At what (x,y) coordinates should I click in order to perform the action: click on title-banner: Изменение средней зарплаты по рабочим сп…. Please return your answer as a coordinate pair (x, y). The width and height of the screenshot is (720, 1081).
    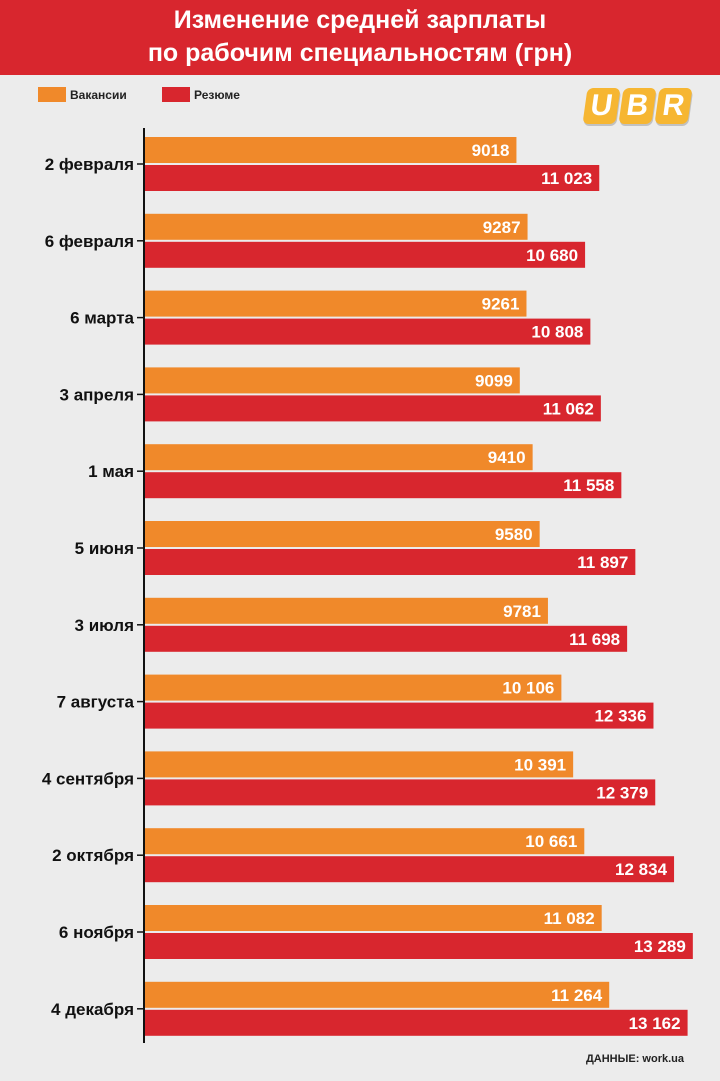
    Looking at the image, I should click on (360, 37).